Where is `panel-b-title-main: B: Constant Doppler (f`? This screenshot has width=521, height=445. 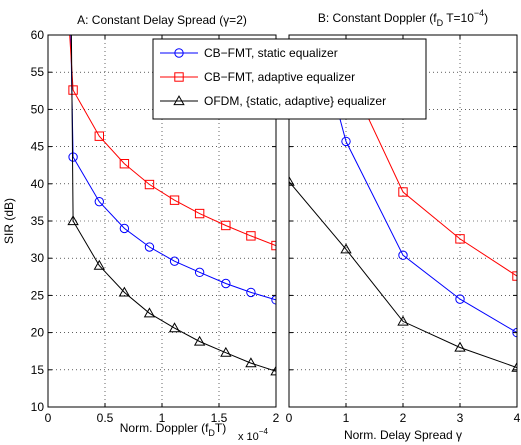 panel-b-title-main: B: Constant Doppler (f is located at coordinates (377, 18).